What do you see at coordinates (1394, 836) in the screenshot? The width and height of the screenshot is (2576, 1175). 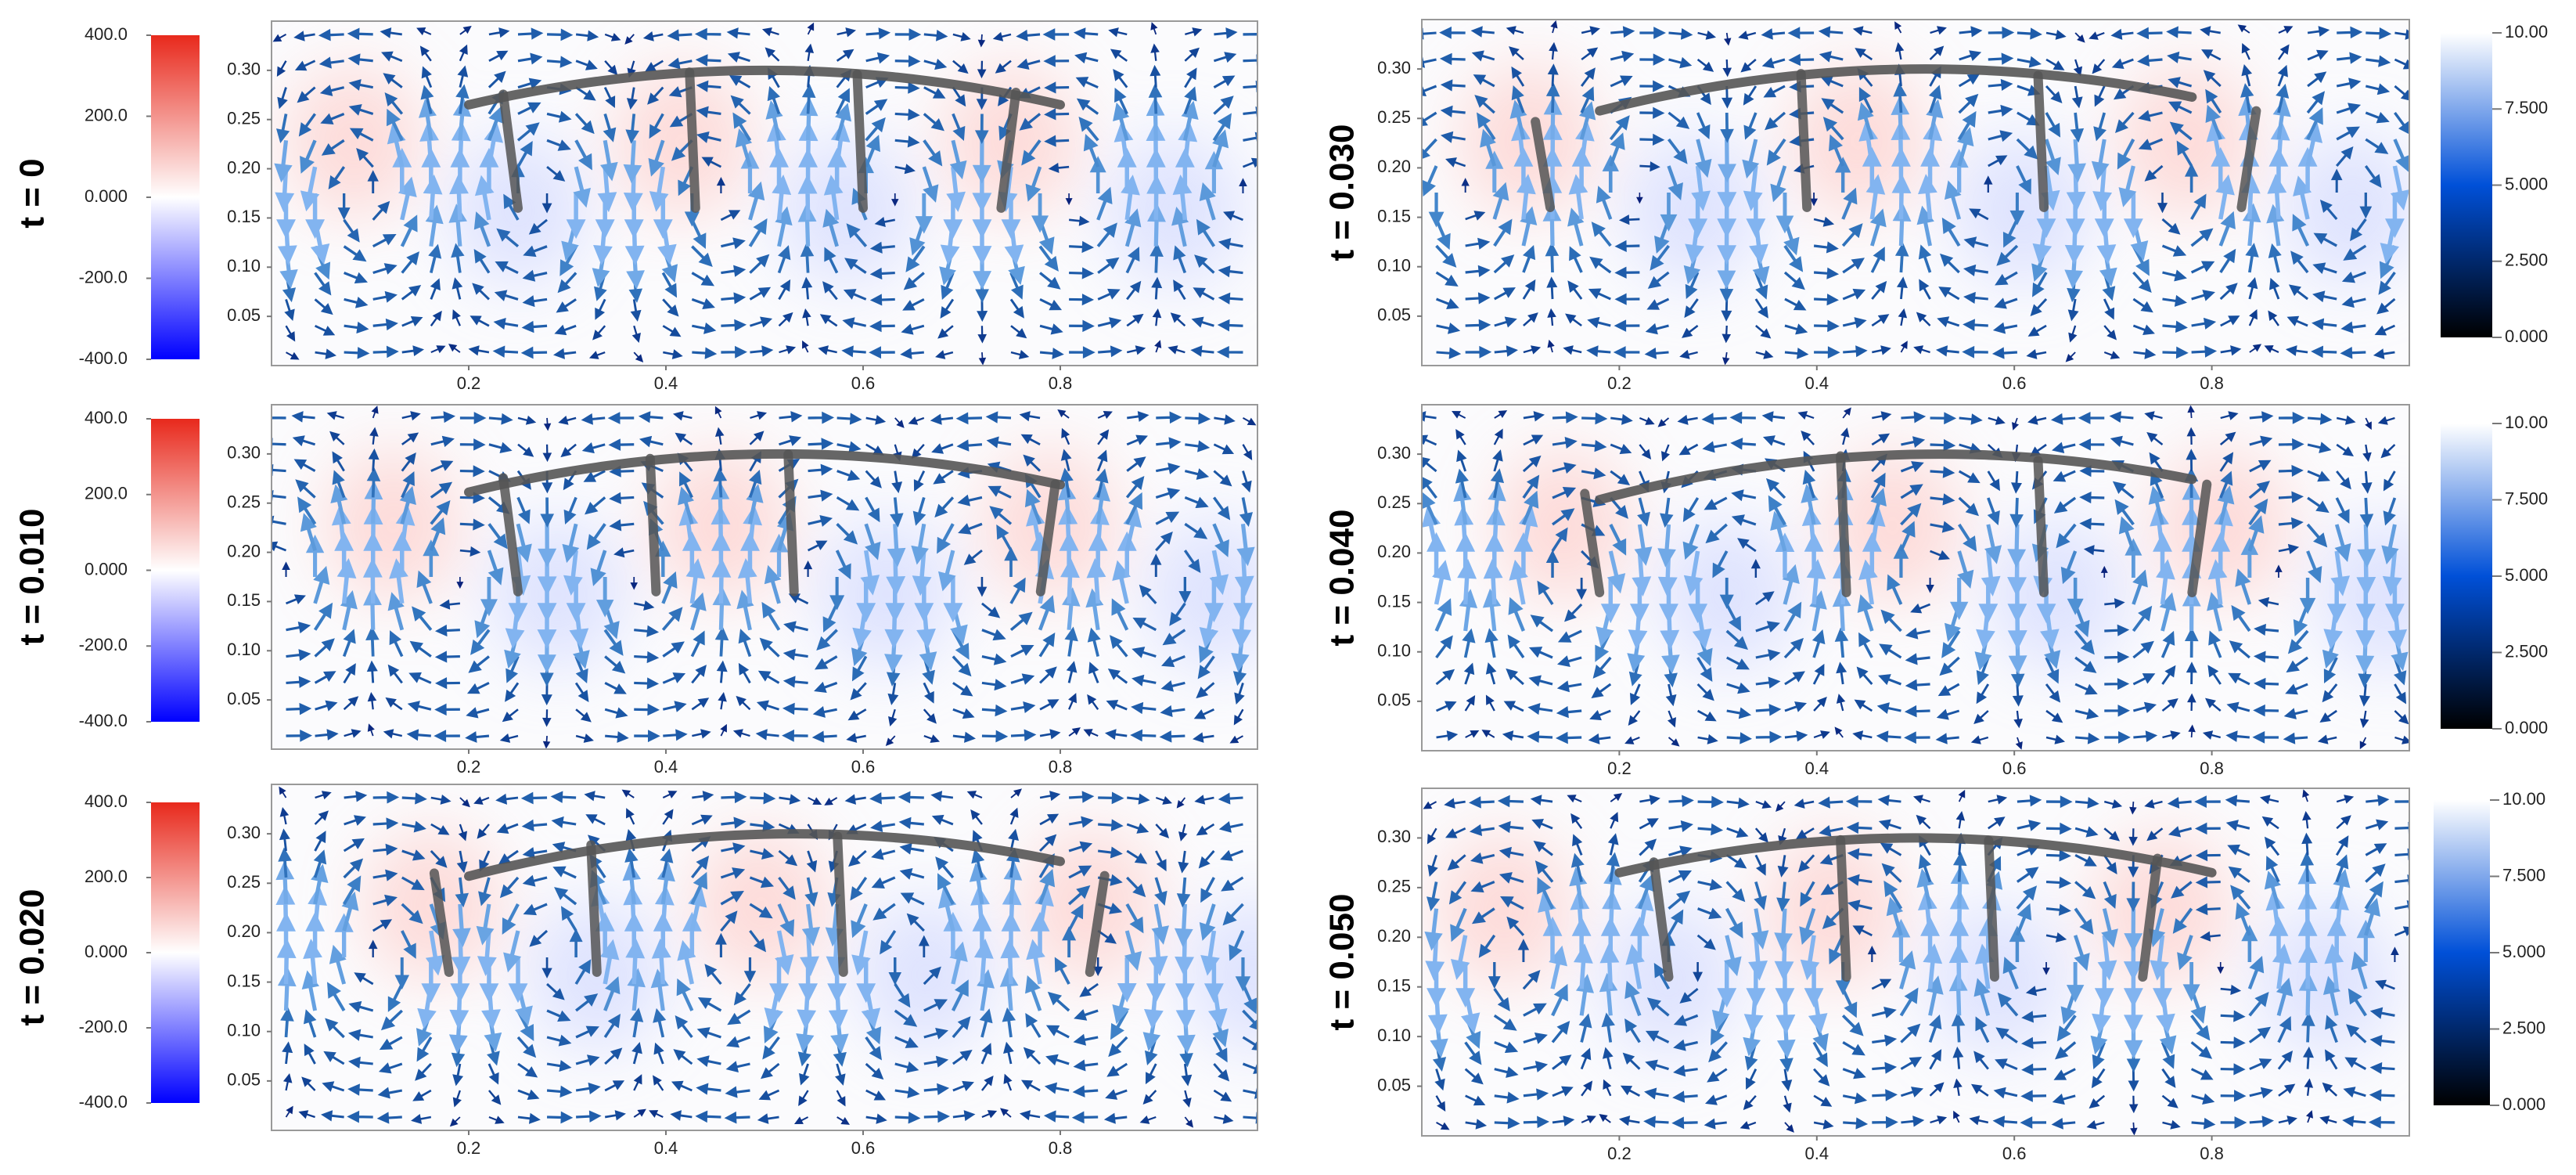 I see `y-tick-label: 0.30` at bounding box center [1394, 836].